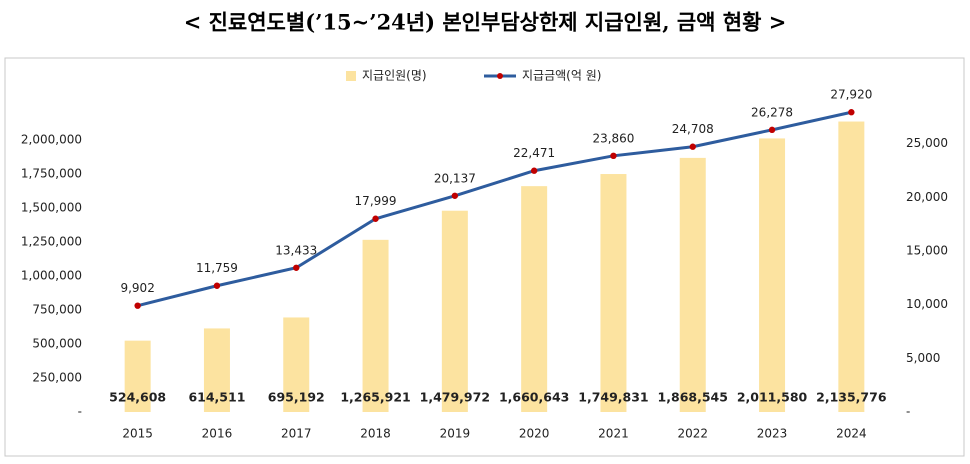 The image size is (970, 464). Describe the element at coordinates (57, 344) in the screenshot. I see `y-tick-label: 500,000` at that location.